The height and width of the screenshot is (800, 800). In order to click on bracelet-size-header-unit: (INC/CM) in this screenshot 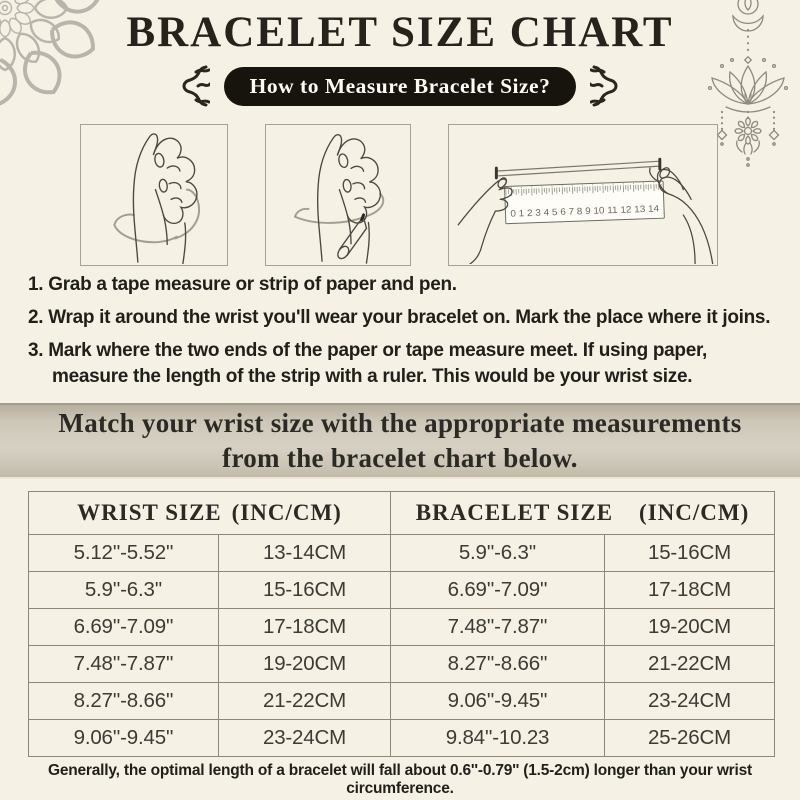, I will do `click(694, 512)`.